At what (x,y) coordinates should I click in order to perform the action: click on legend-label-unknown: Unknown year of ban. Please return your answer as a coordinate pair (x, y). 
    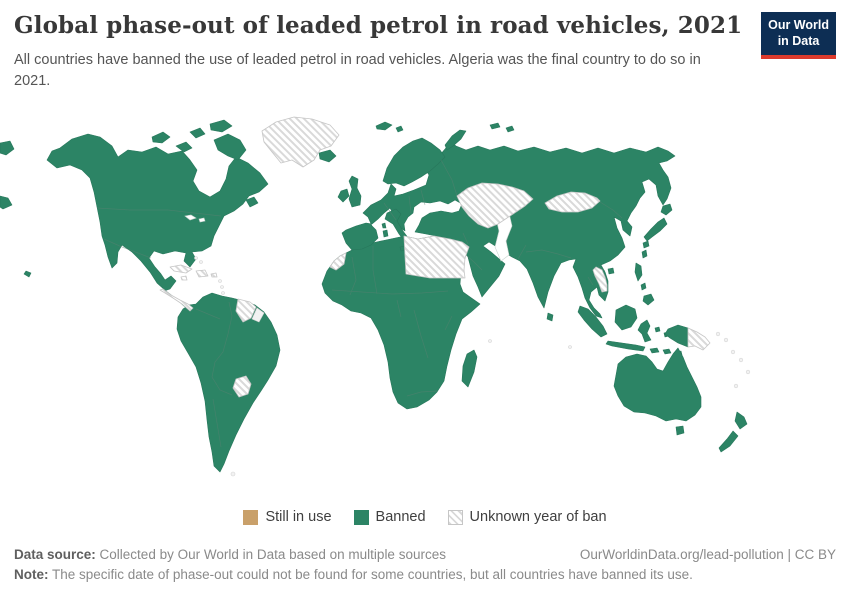
    Looking at the image, I should click on (538, 517).